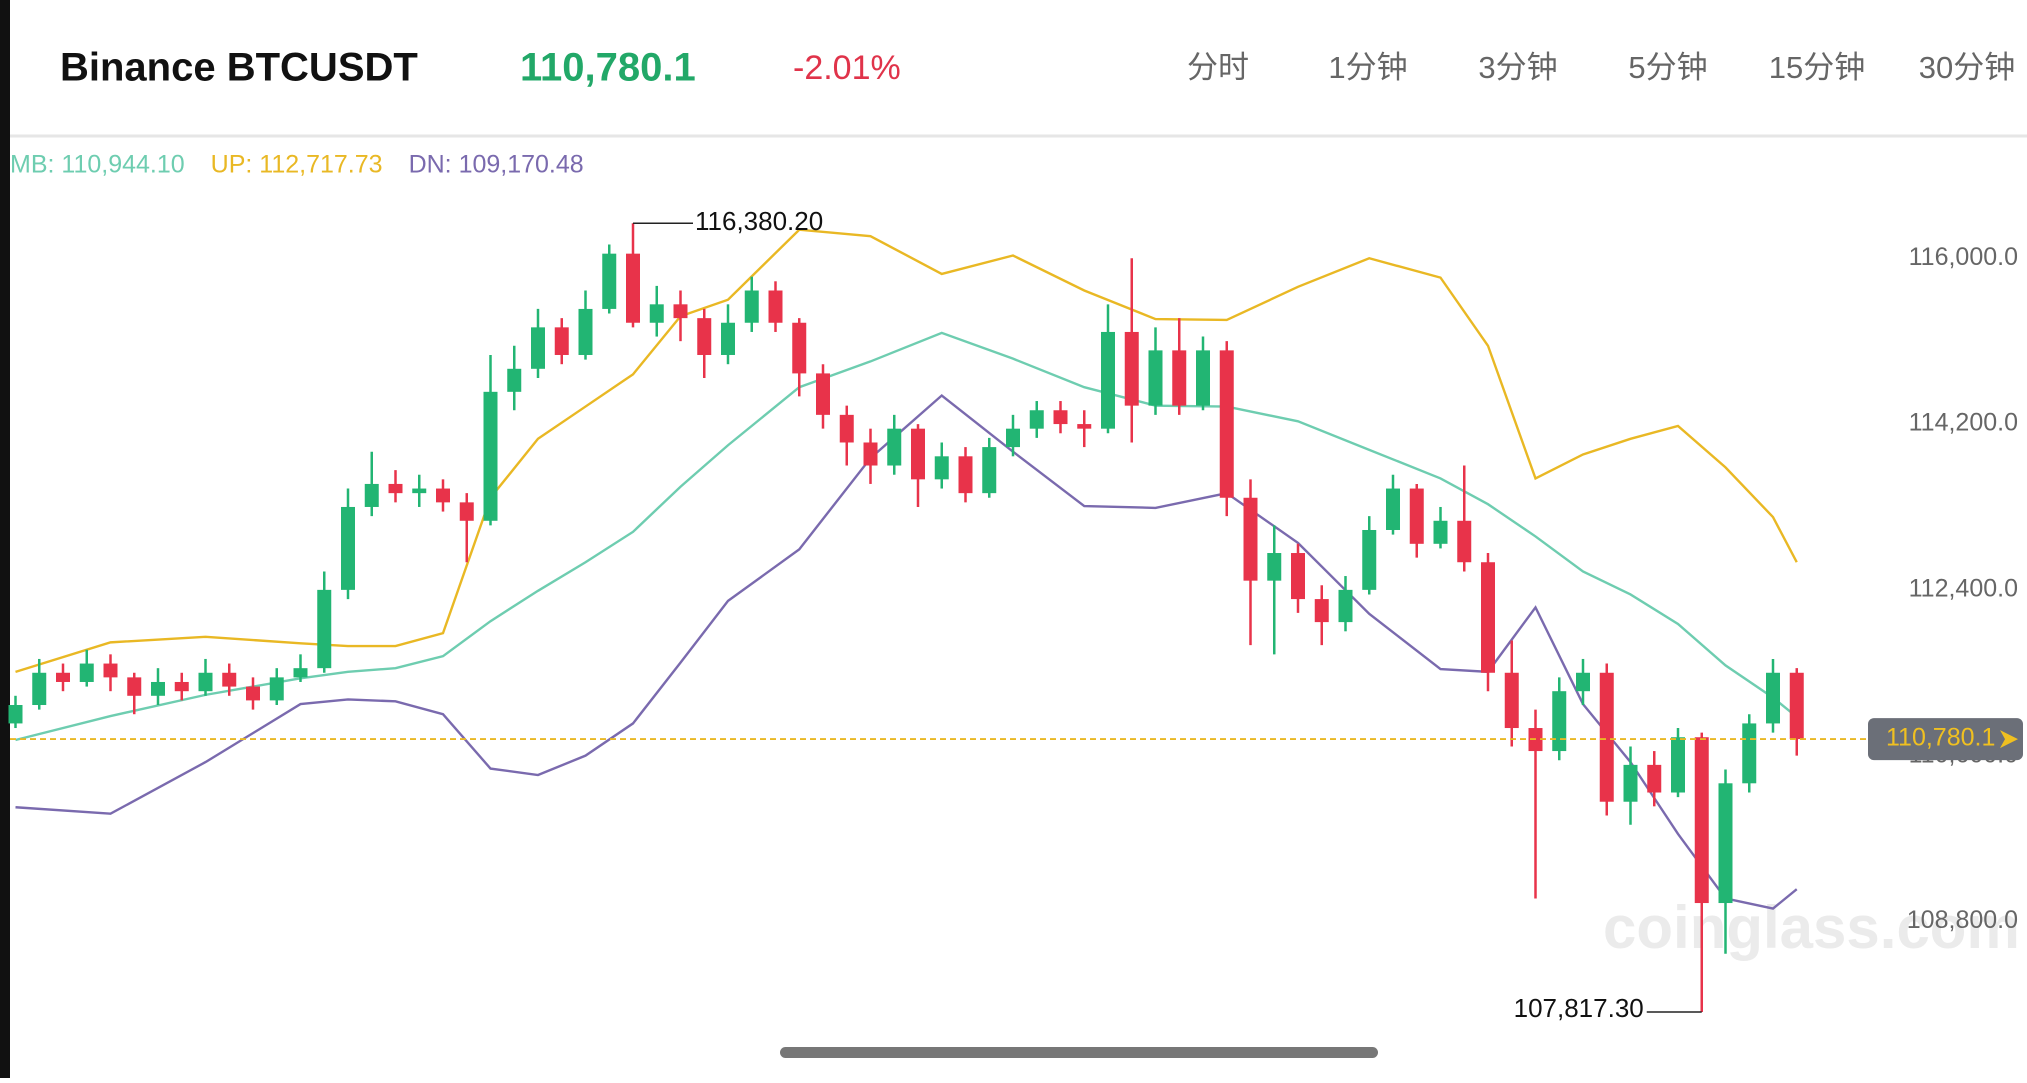 This screenshot has height=1083, width=2027. Describe the element at coordinates (496, 165) in the screenshot. I see `legend-entry: DN: 109,170.48` at that location.